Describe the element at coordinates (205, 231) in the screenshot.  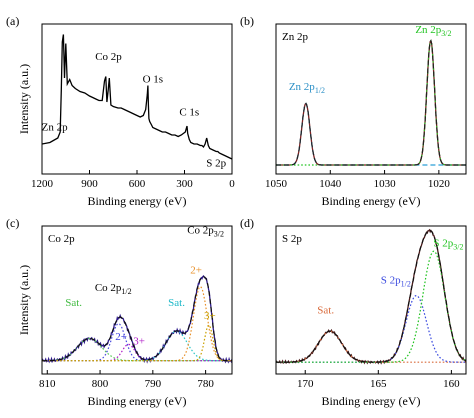
I see `peak-annotation: Co 2p3/2` at that location.